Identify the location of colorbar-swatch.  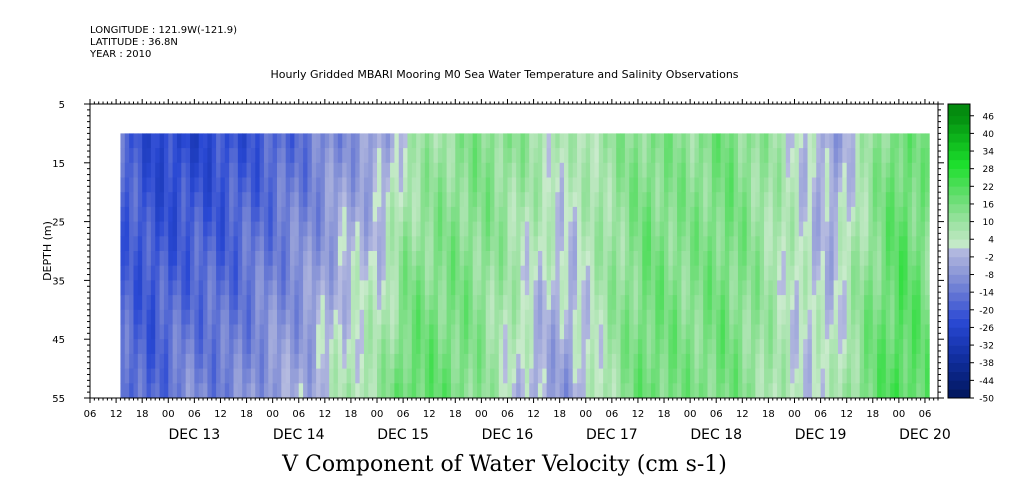
(959, 173).